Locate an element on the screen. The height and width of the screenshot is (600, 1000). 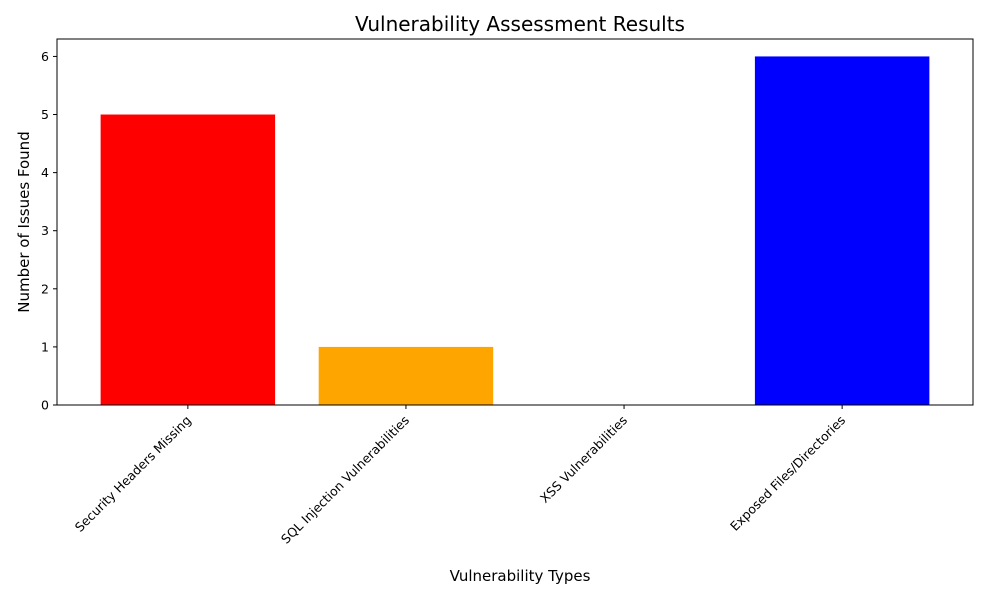
x-tick-label-1: SQL Injection Vulnerabilities is located at coordinates (345, 480).